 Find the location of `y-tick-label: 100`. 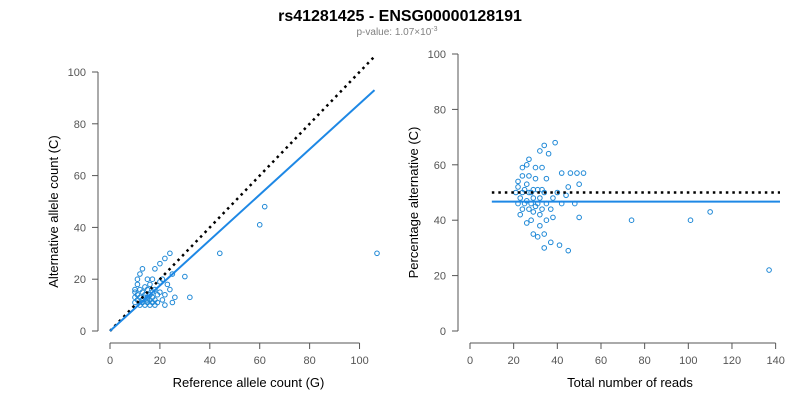

y-tick-label: 100 is located at coordinates (437, 55).